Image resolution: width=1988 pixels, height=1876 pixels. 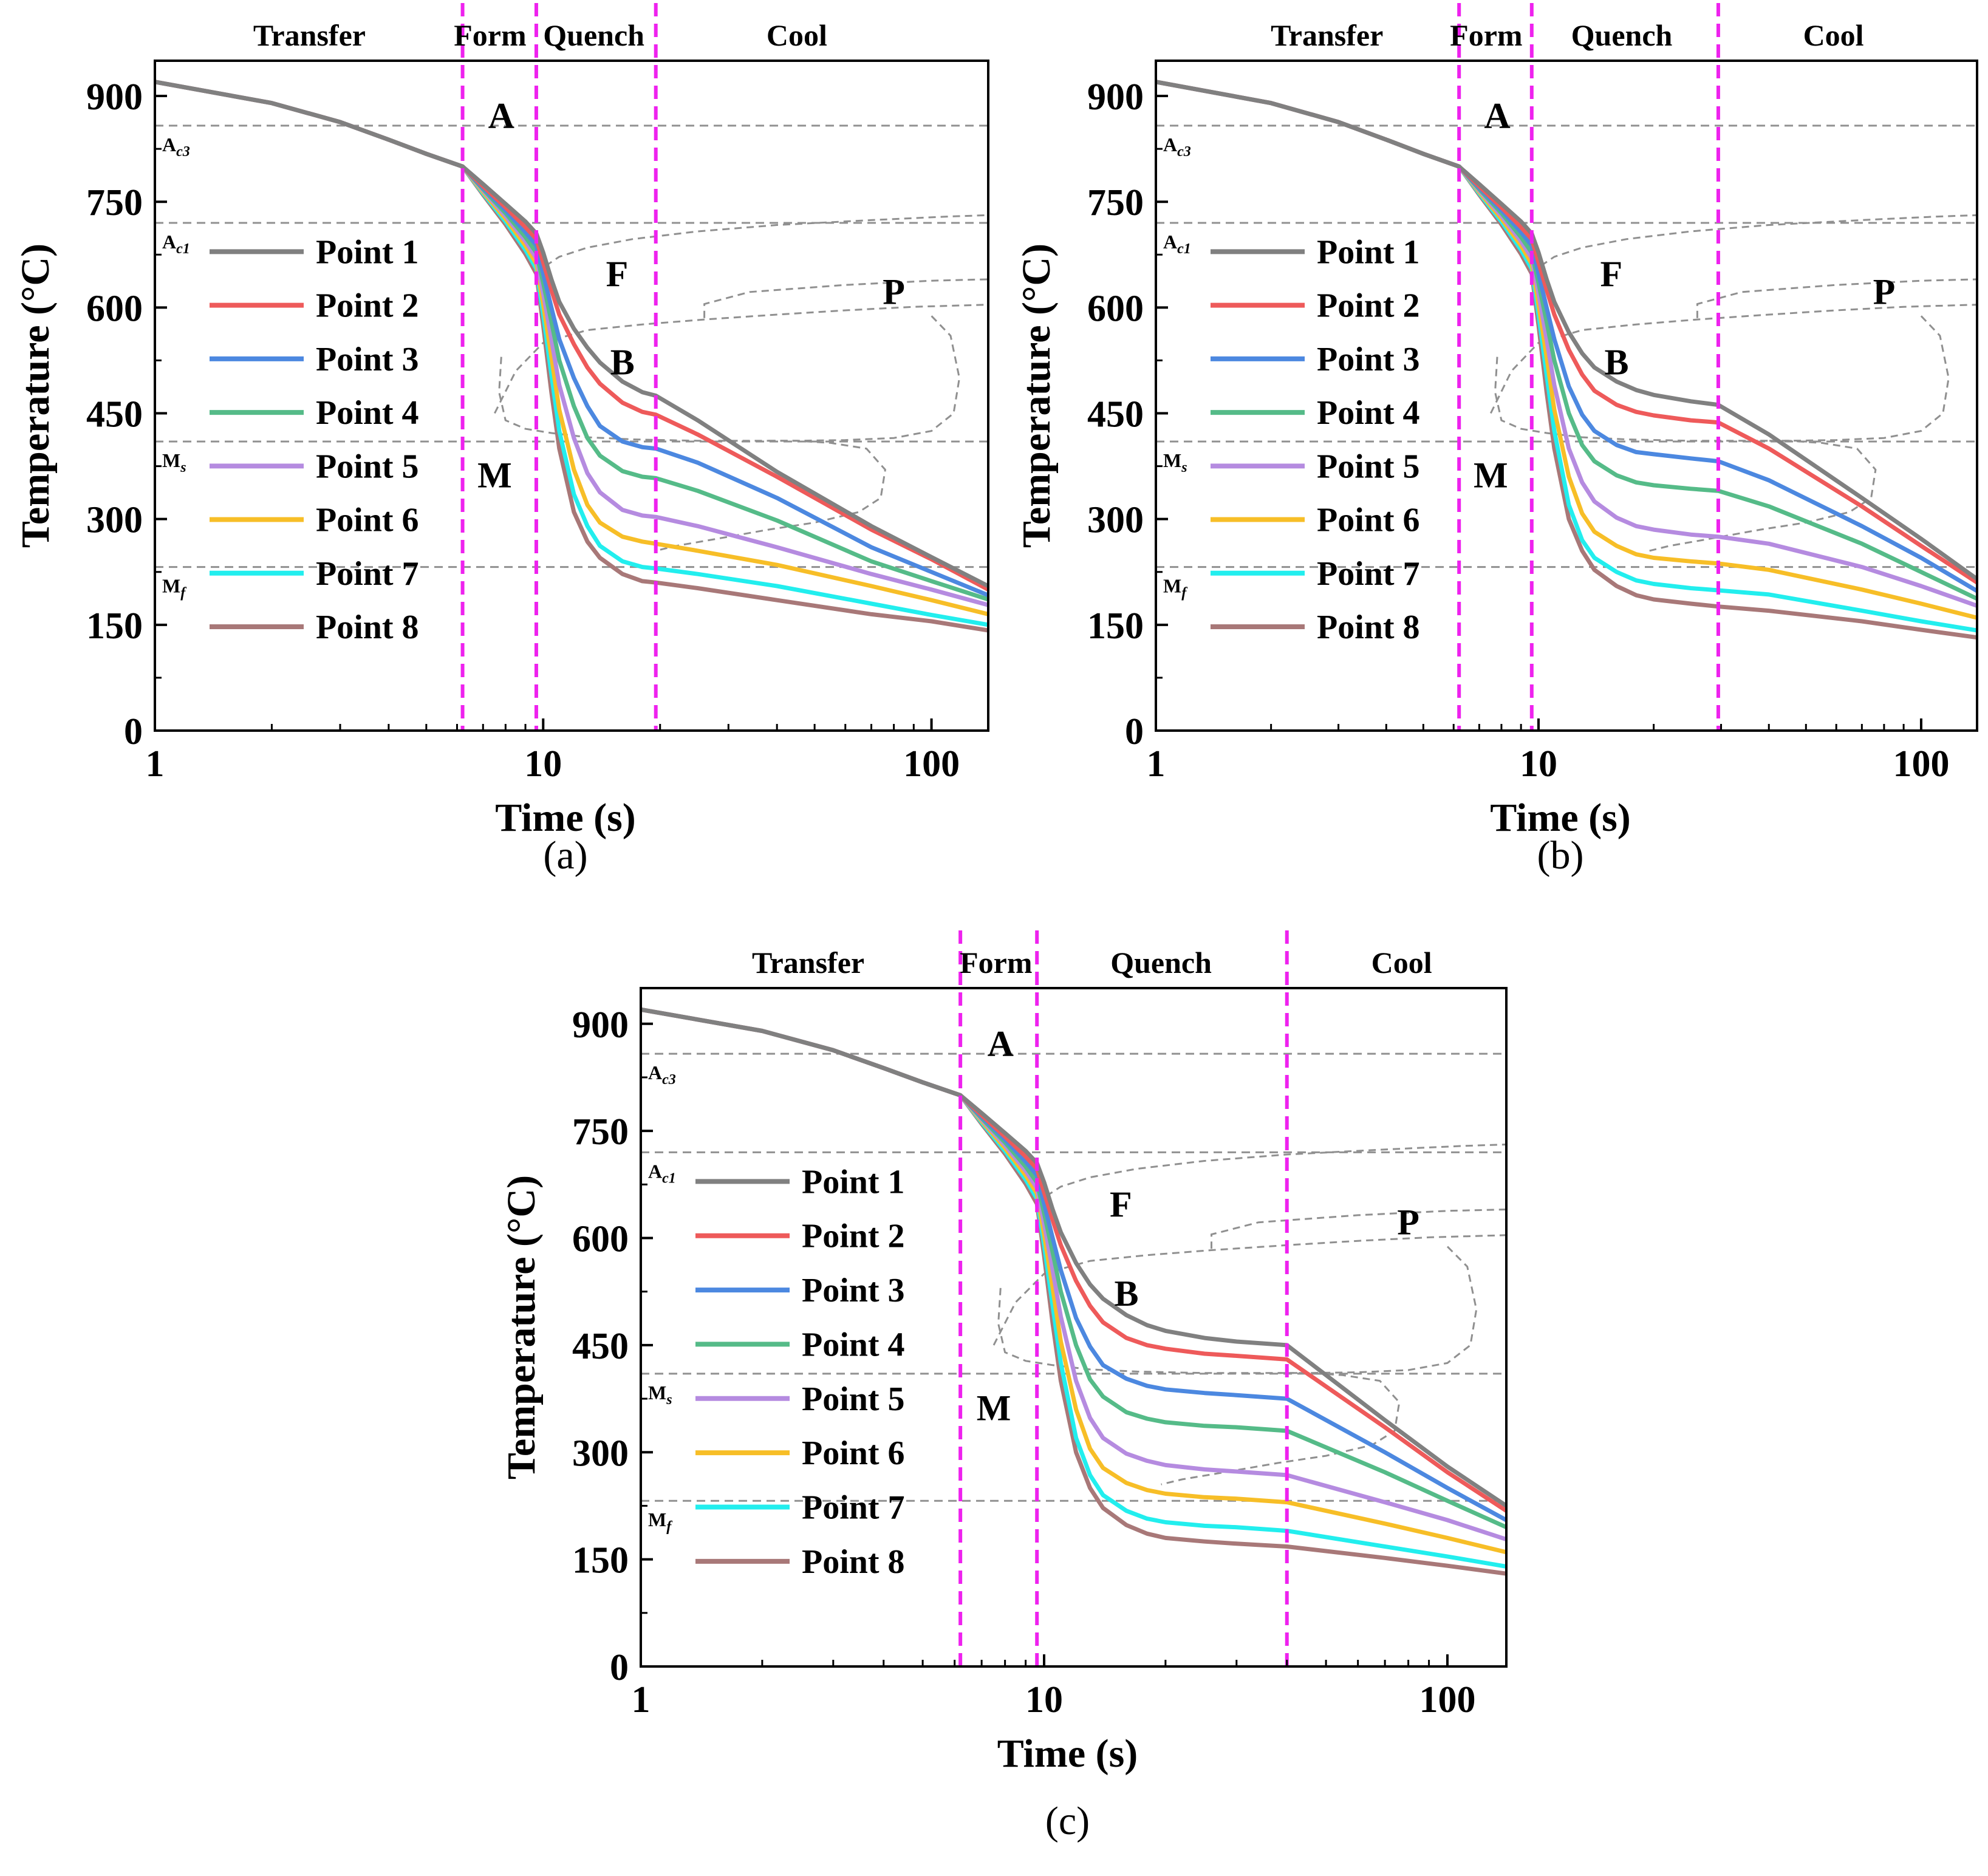 I want to click on phase-label-b: B, so click(x=1127, y=1294).